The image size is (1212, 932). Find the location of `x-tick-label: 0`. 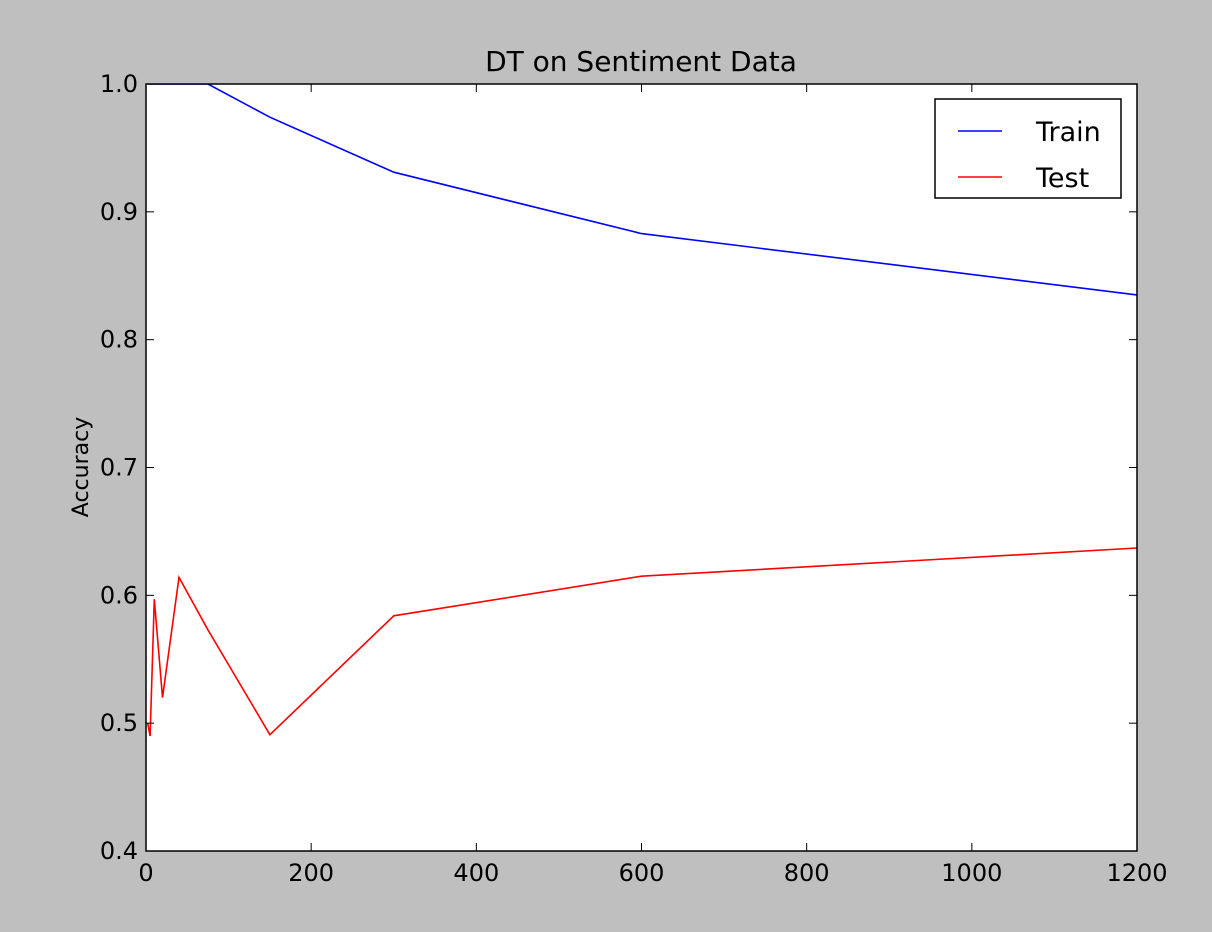

x-tick-label: 0 is located at coordinates (145, 873).